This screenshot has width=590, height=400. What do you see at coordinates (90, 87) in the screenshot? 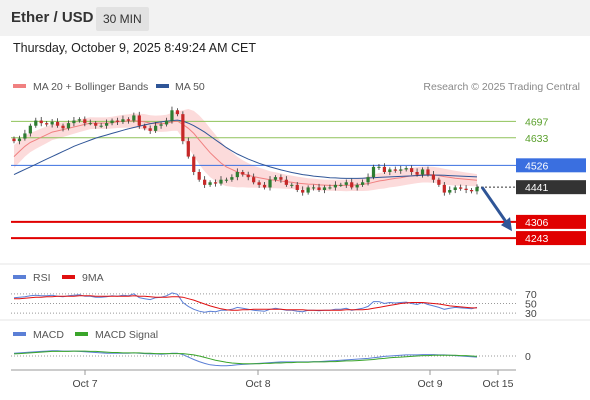
I see `bb-legend-label: MA 20 + Bollinger Bands` at bounding box center [90, 87].